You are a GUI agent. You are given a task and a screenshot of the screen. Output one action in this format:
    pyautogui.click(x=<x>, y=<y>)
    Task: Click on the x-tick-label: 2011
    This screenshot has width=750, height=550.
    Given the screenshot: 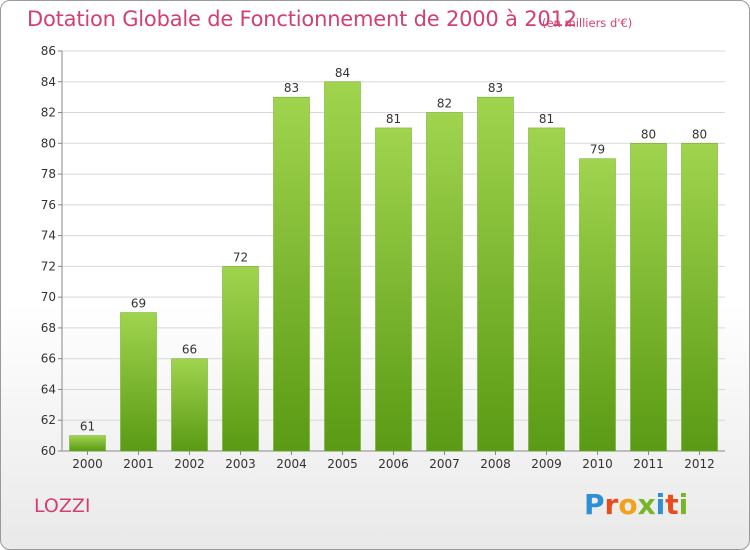 What is the action you would take?
    pyautogui.click(x=648, y=464)
    